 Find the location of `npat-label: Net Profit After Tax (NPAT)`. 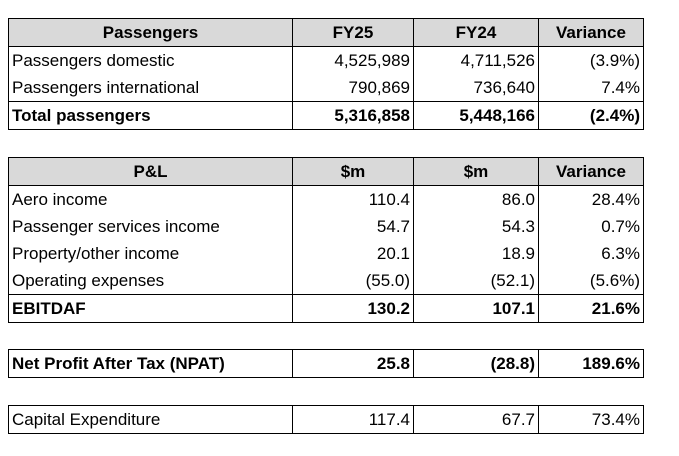

npat-label: Net Profit After Tax (NPAT) is located at coordinates (150, 363).